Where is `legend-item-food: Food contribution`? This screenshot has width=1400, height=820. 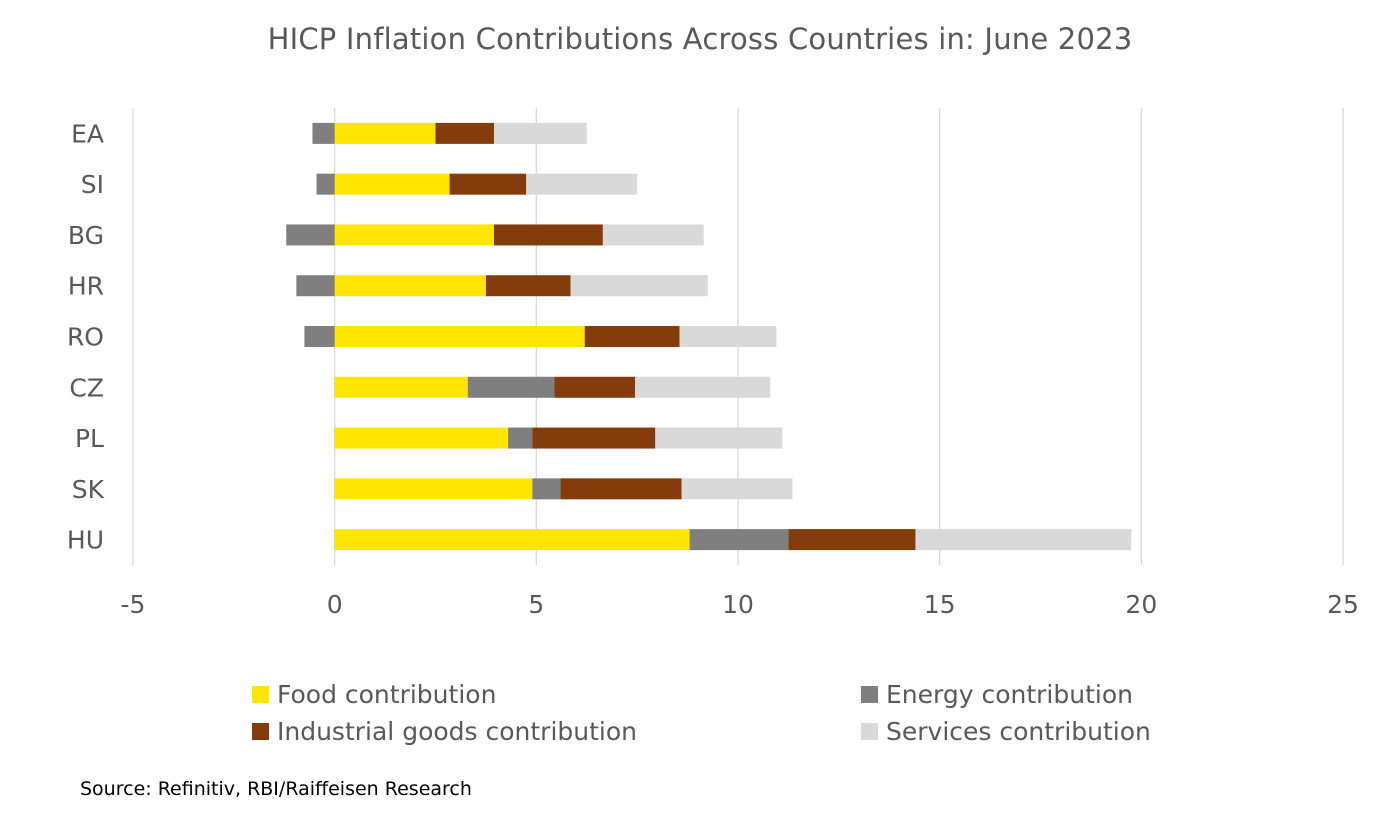 legend-item-food: Food contribution is located at coordinates (374, 694).